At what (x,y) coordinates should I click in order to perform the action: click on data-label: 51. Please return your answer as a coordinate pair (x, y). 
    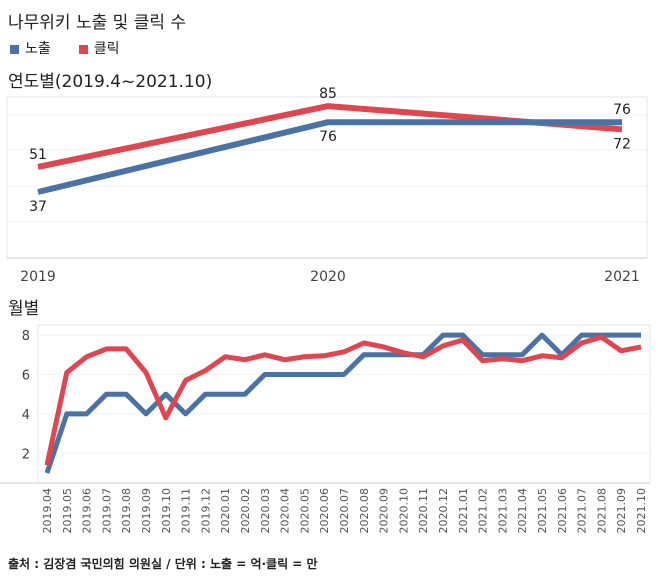
    Looking at the image, I should click on (38, 155).